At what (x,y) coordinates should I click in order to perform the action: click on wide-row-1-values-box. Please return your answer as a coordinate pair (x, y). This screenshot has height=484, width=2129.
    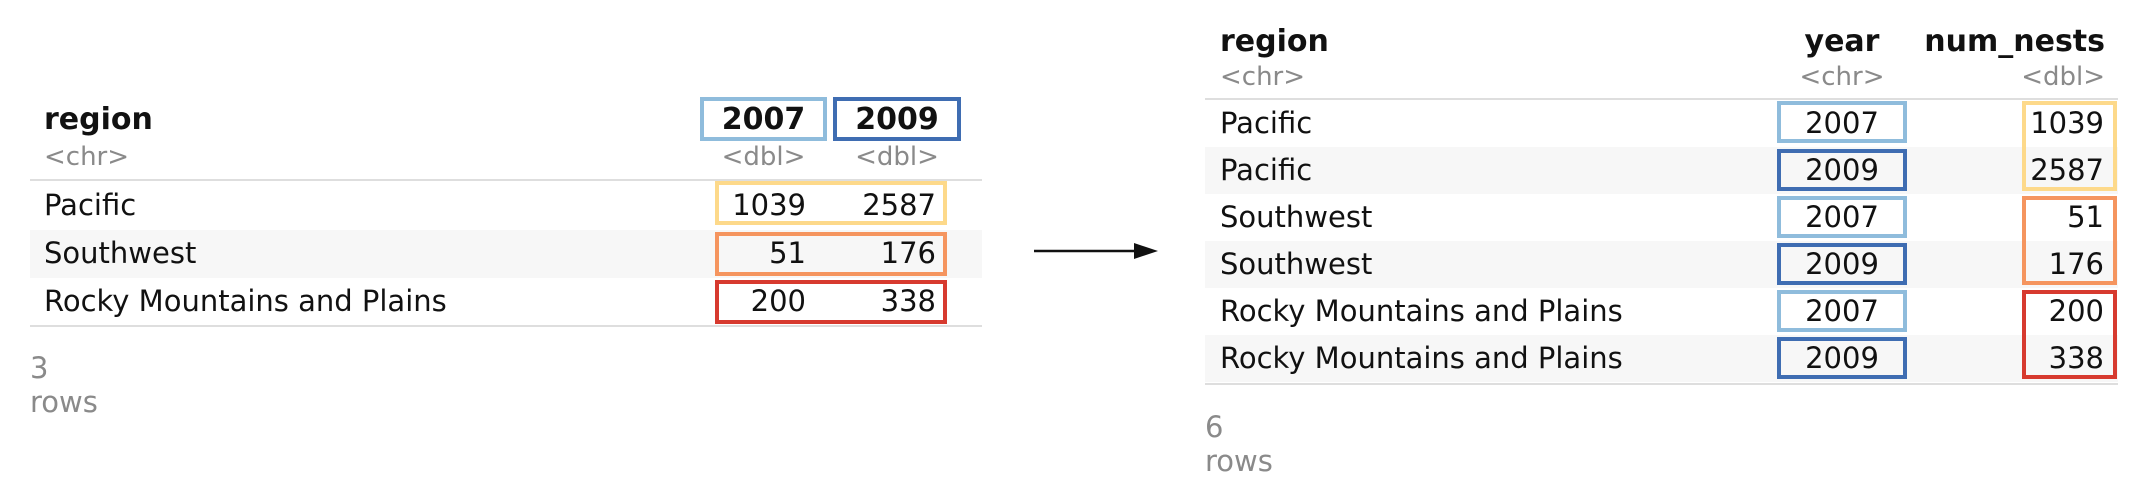
    Looking at the image, I should click on (831, 203).